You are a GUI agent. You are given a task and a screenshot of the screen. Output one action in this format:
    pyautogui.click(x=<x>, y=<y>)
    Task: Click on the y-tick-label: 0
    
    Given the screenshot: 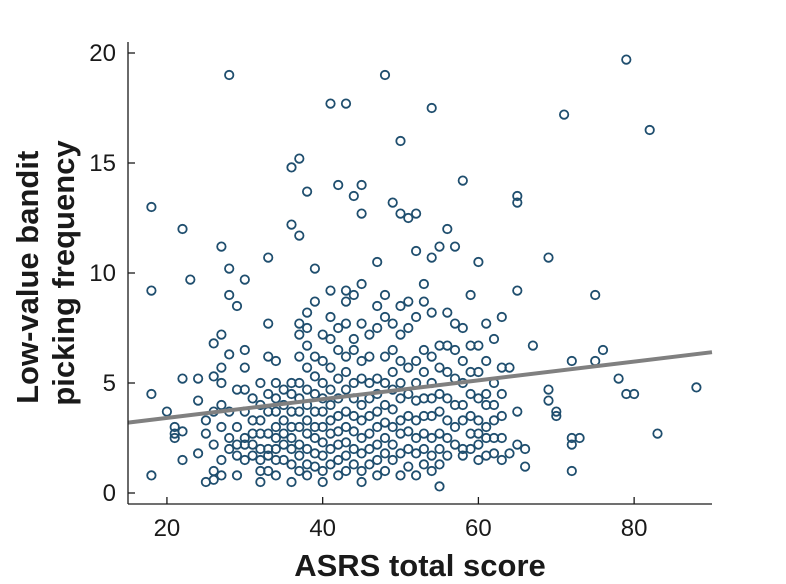 What is the action you would take?
    pyautogui.click(x=109, y=493)
    